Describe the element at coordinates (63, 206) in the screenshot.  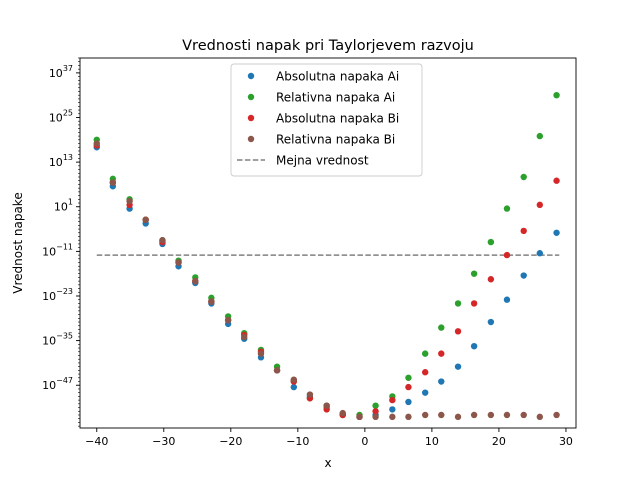
I see `y-tick-label: 101` at that location.